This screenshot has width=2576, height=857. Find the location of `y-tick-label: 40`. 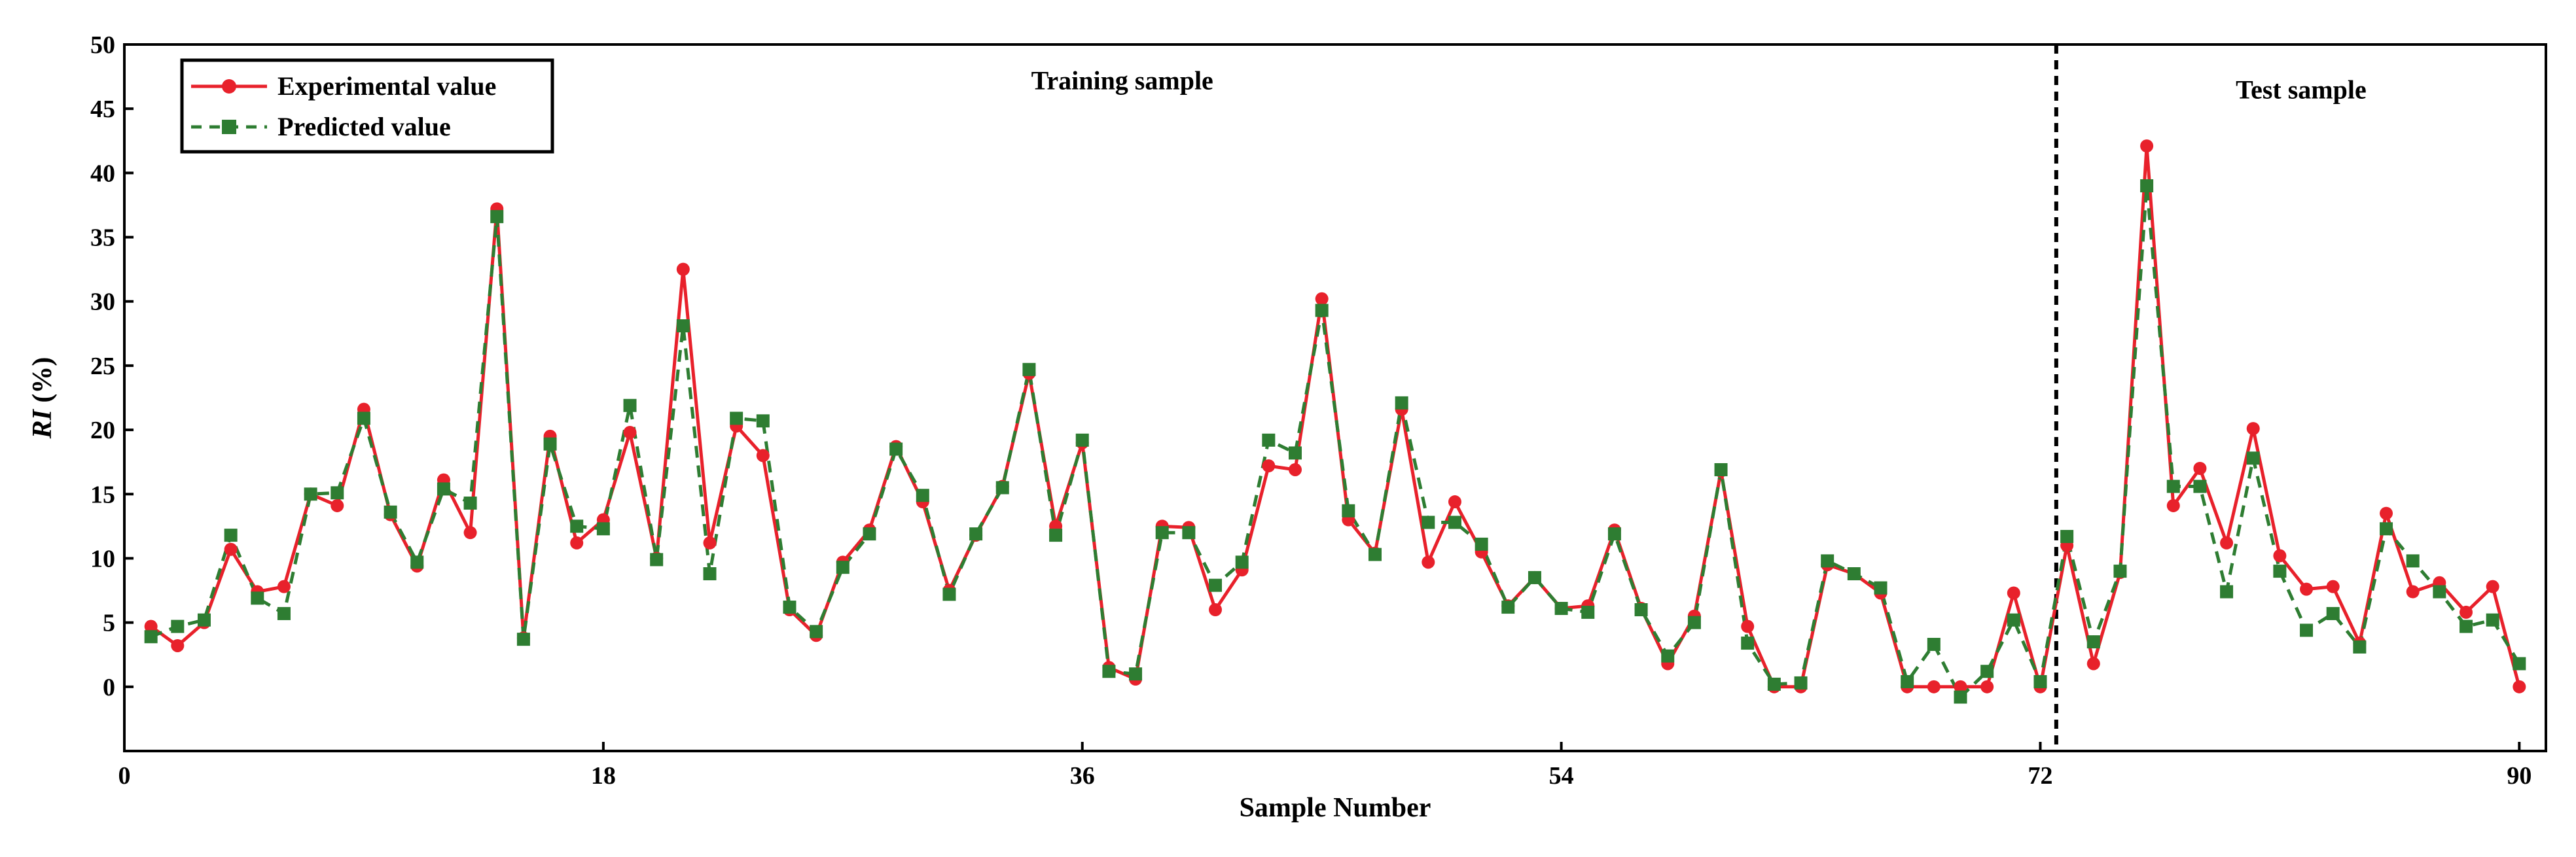

y-tick-label: 40 is located at coordinates (102, 173).